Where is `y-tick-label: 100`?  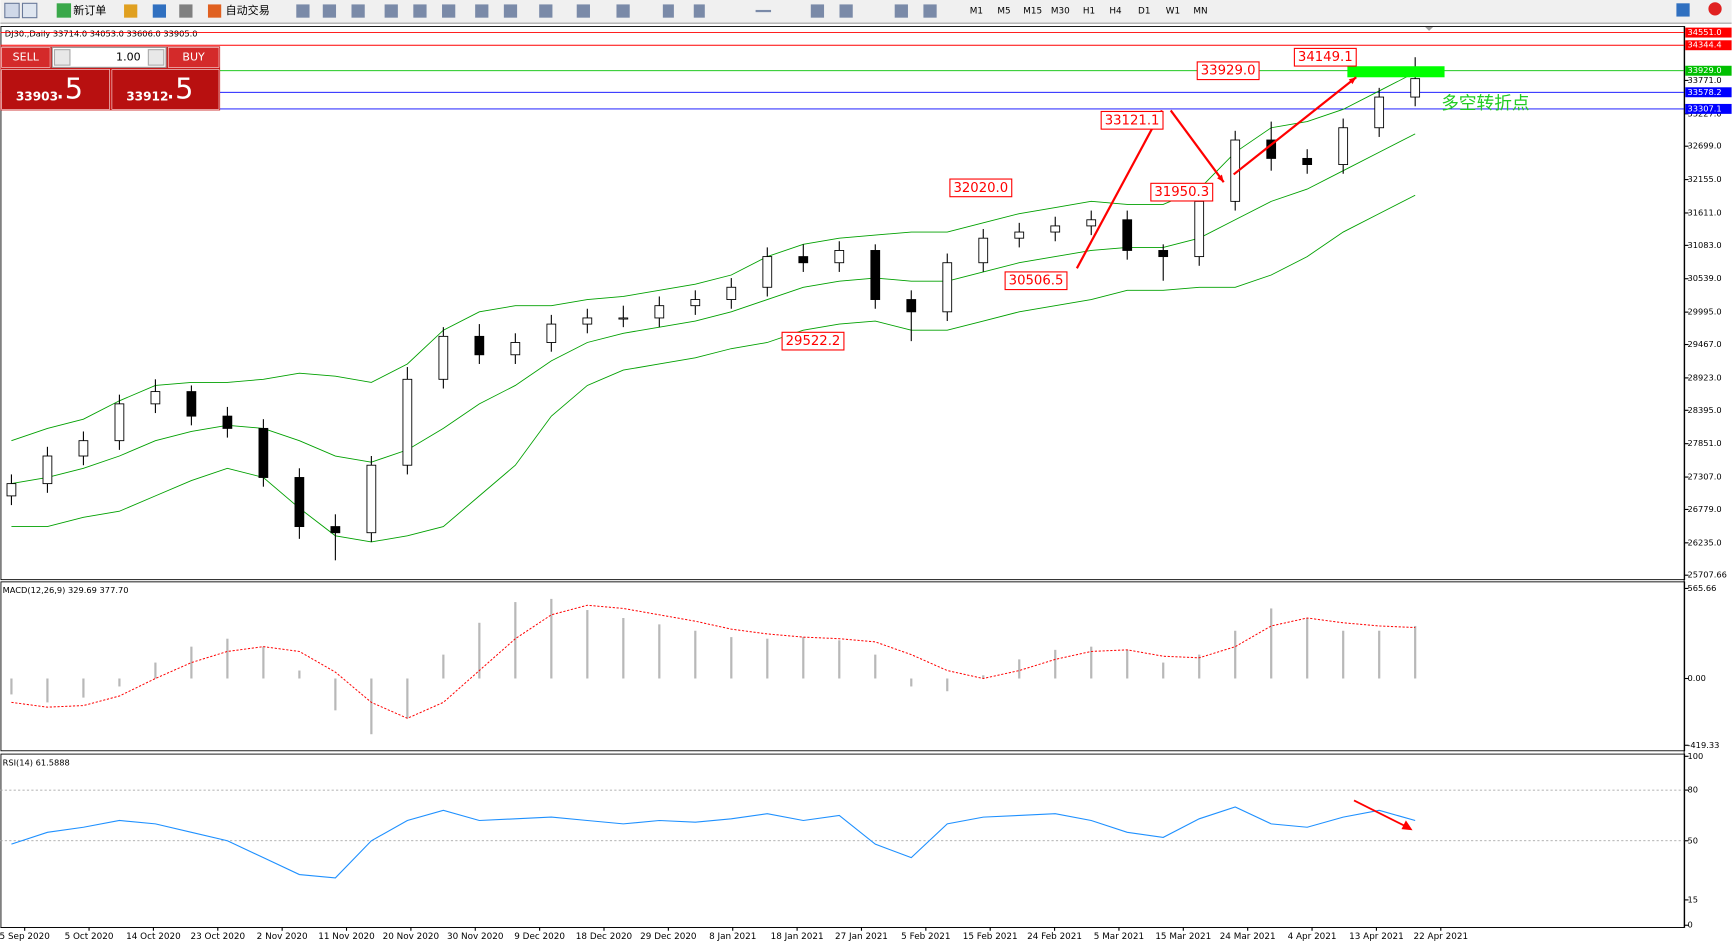
y-tick-label: 100 is located at coordinates (1695, 756).